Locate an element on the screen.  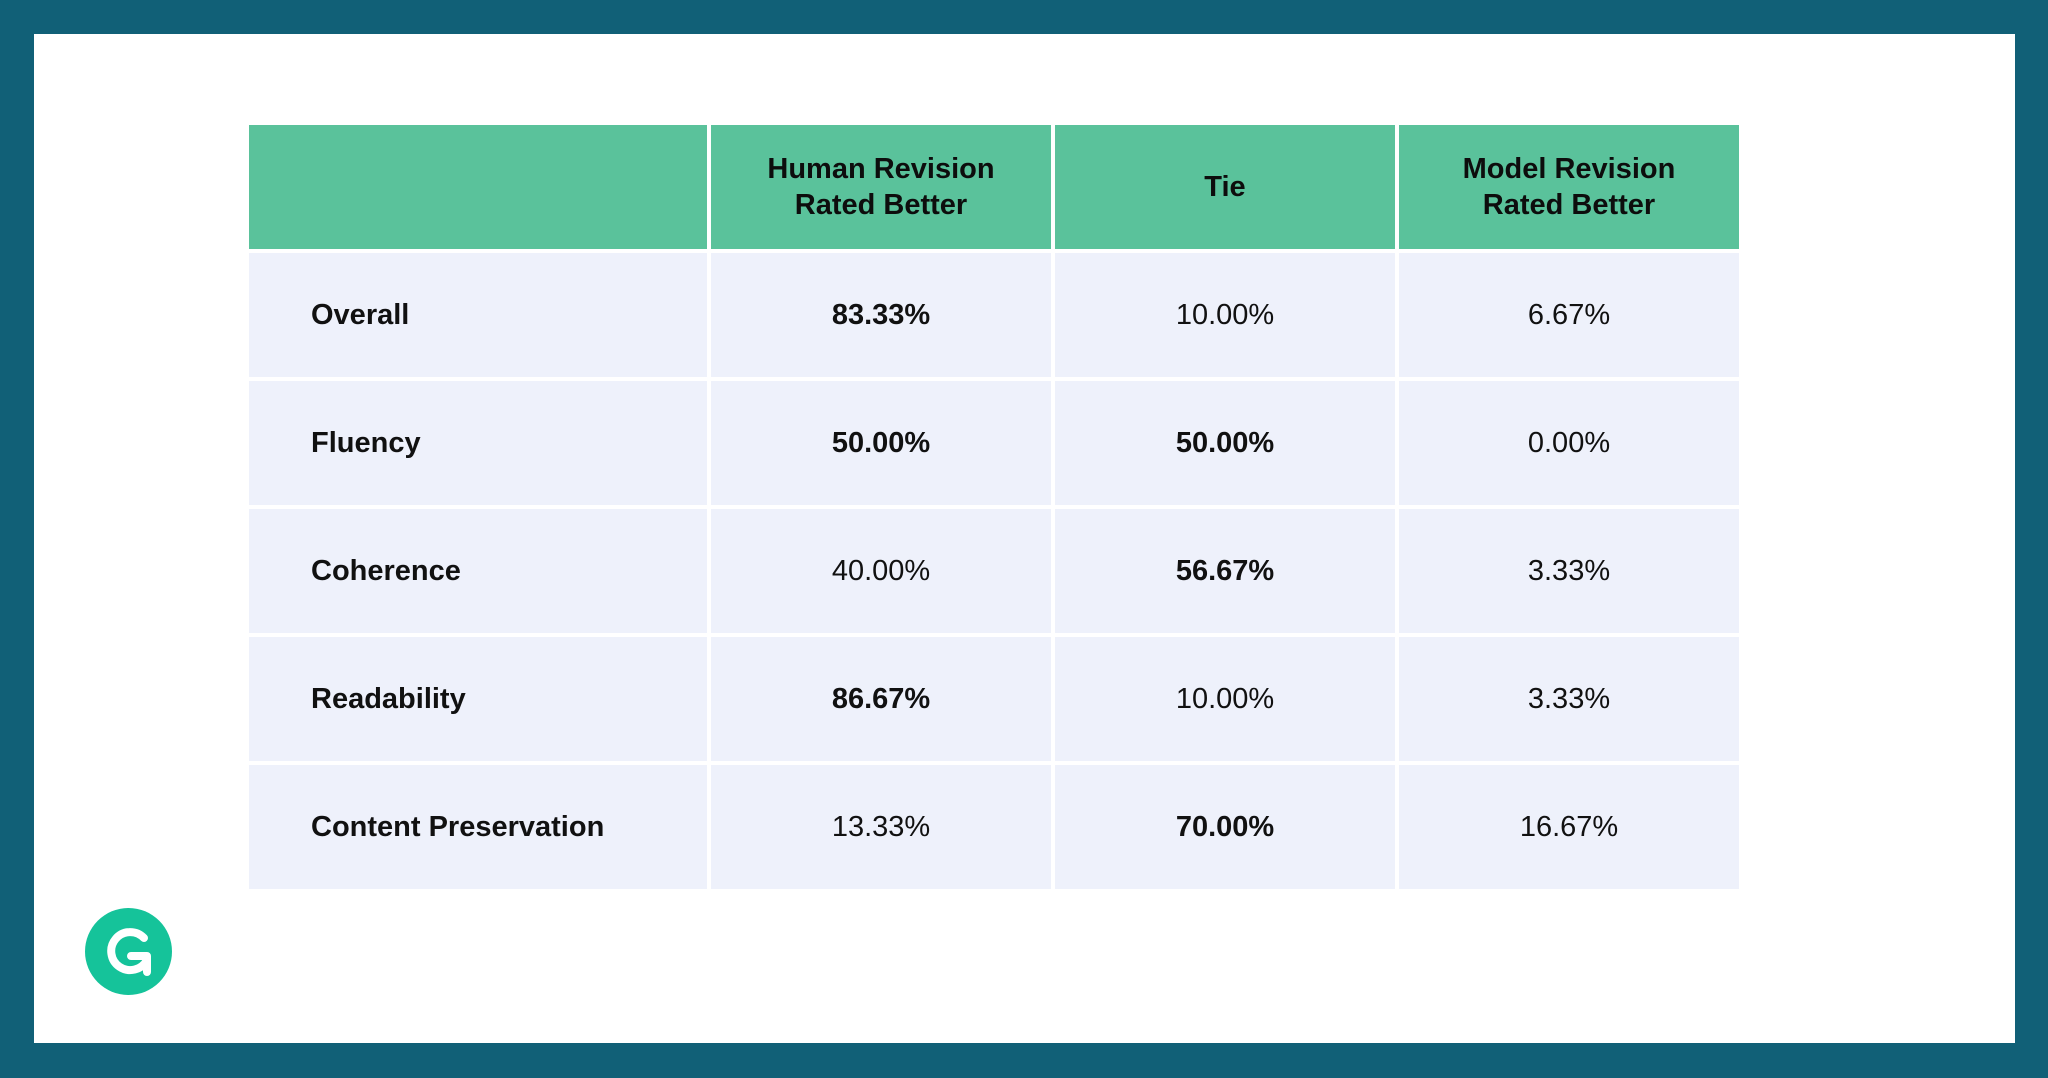
header-model: Model Revision Rated Better is located at coordinates (1569, 187).